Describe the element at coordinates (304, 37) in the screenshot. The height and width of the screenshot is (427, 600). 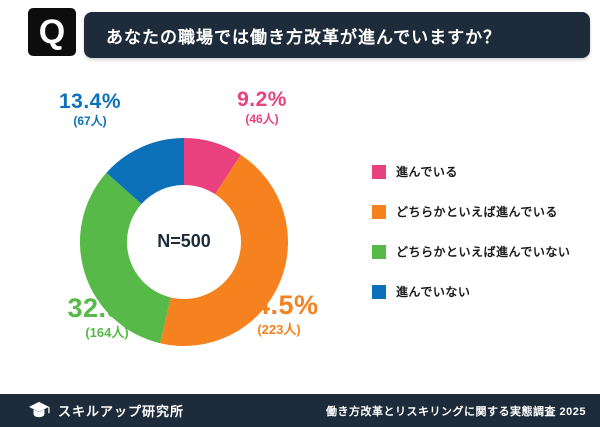
I see `question-text: あなたの職場では働き方改革が進んでいますか？` at that location.